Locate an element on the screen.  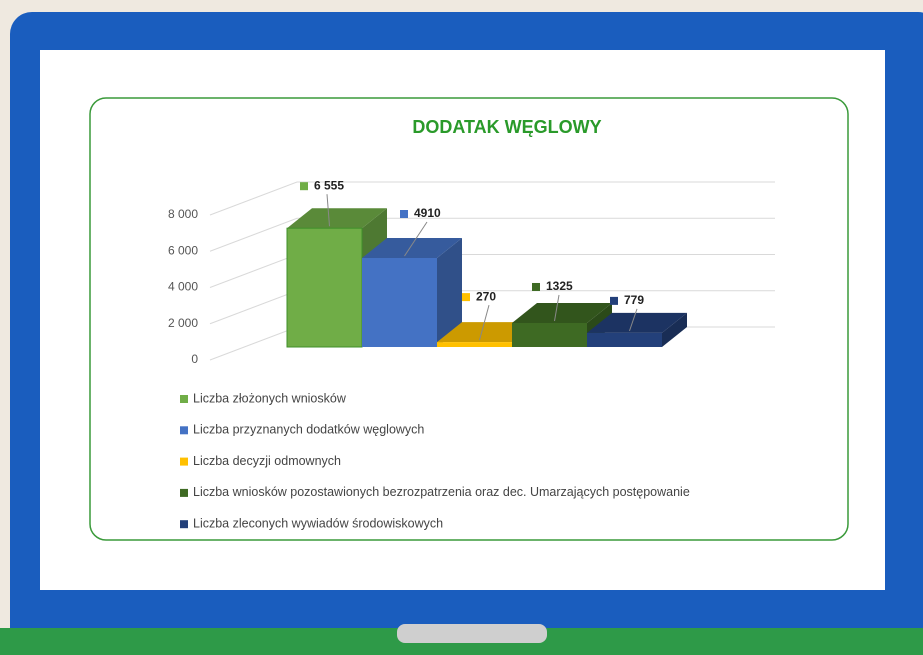
chart-title: DODATAK WĘGLOWY is located at coordinates (506, 127).